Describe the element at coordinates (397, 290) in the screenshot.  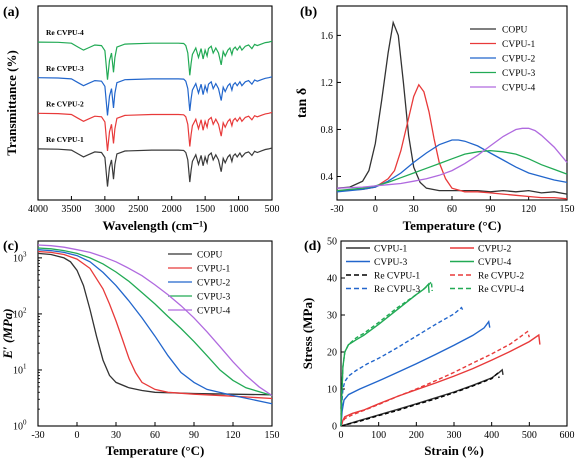
I see `legend-label-d-6: Re CVPU-3` at that location.